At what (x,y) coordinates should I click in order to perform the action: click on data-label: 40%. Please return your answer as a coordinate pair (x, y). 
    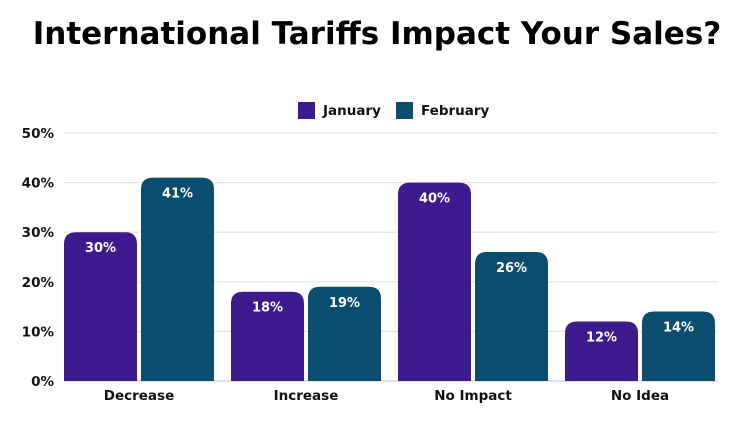
    Looking at the image, I should click on (434, 199).